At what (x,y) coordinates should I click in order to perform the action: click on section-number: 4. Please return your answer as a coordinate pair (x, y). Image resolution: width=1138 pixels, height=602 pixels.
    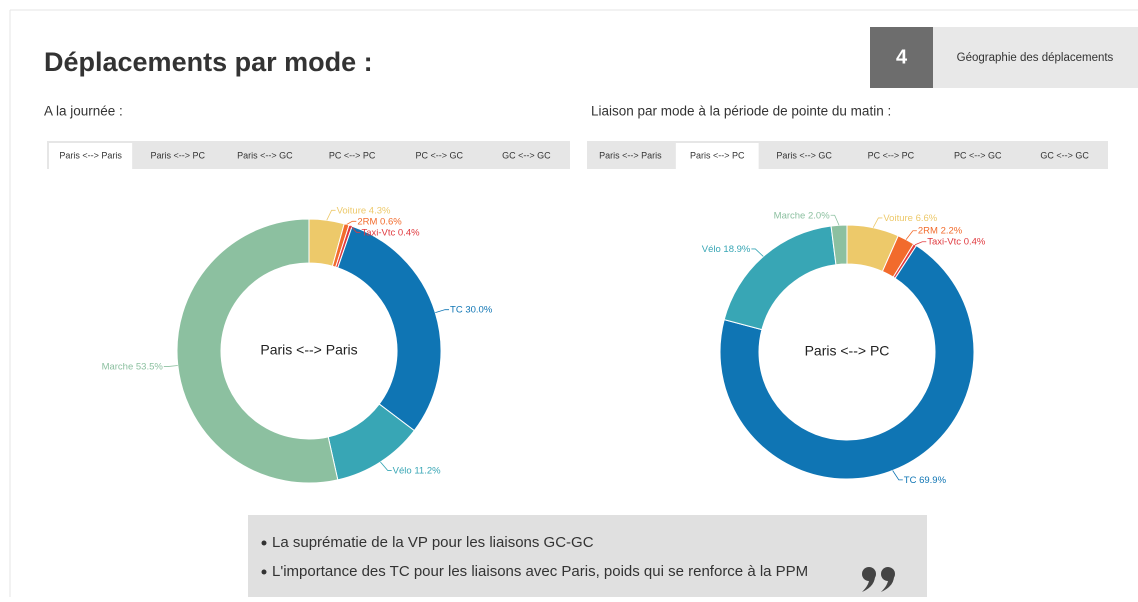
    Looking at the image, I should click on (902, 57).